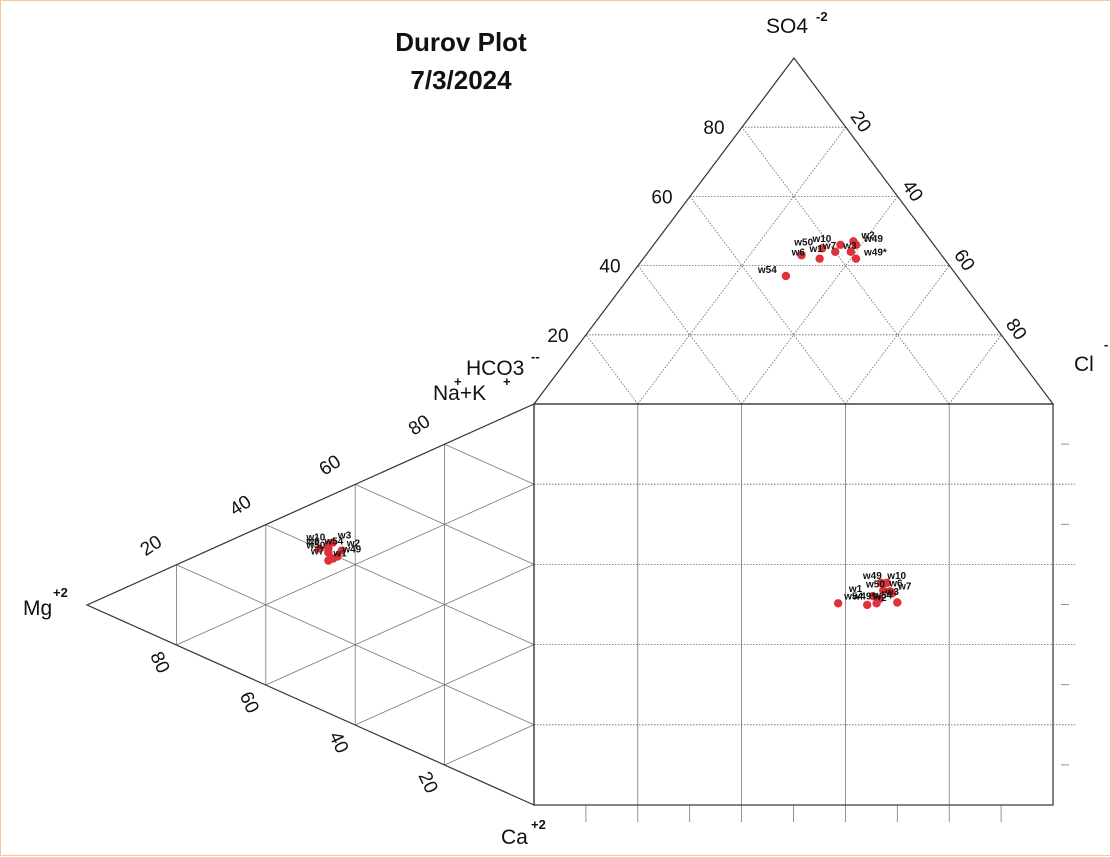  I want to click on tick-label-so4: 60, so click(661, 197).